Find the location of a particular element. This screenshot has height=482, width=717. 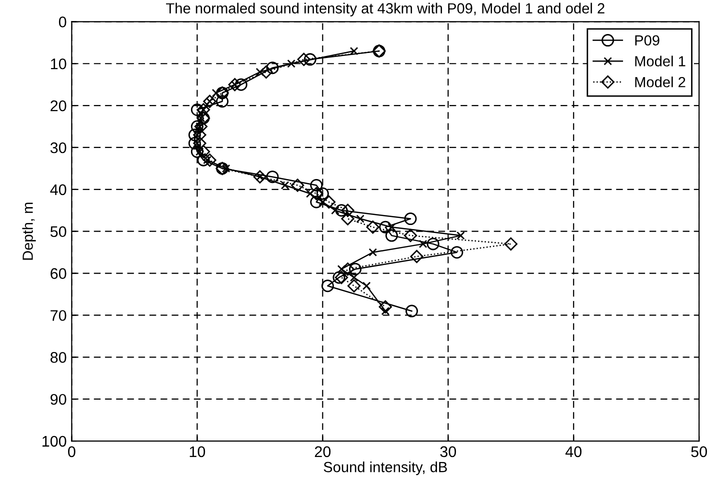

legend-label: Model 2 is located at coordinates (660, 82).